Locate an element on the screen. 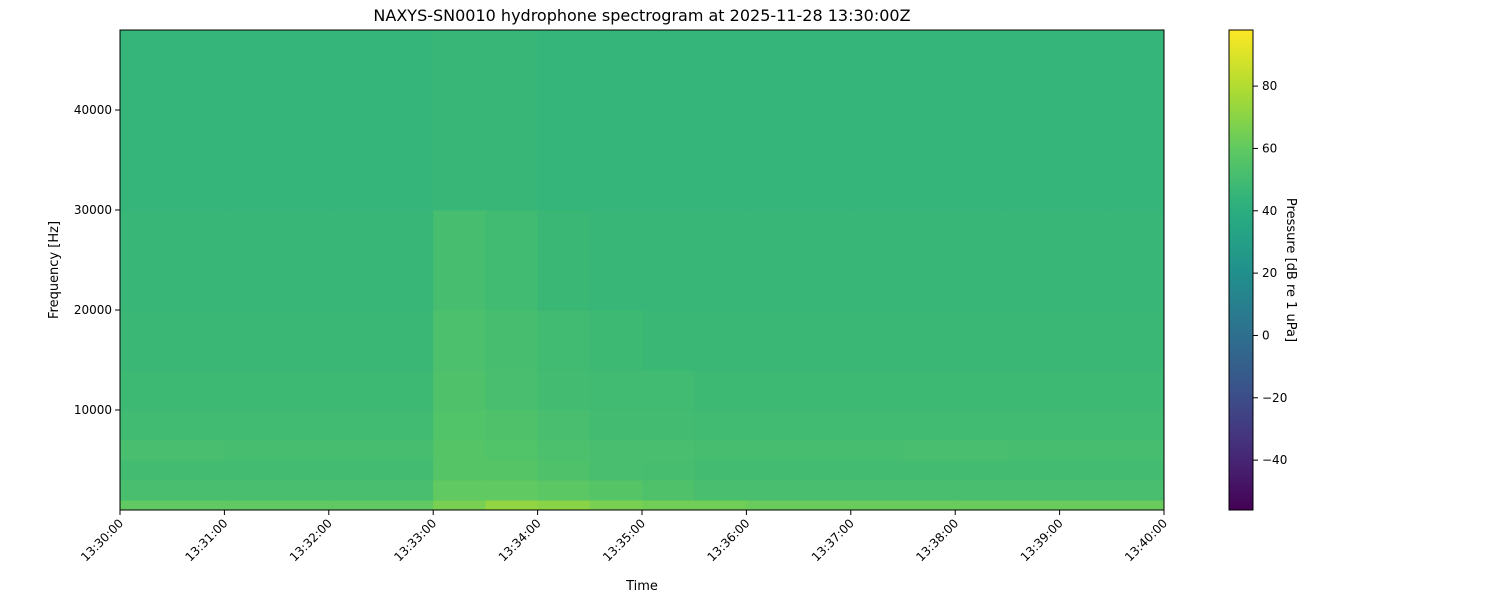  colorbar-ticks: −40 −20 0 20 40 60 80 is located at coordinates (1270, 273).